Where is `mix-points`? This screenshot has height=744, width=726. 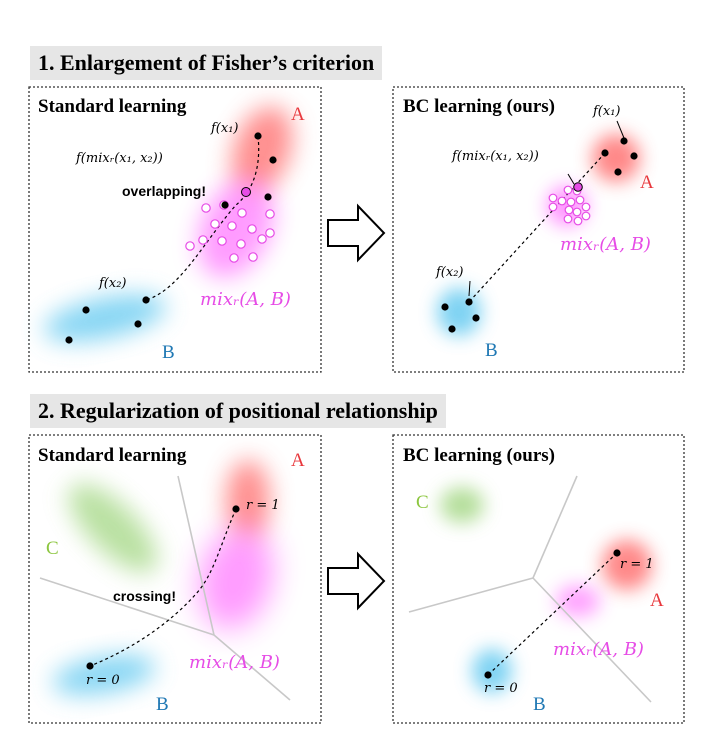 mix-points is located at coordinates (569, 205).